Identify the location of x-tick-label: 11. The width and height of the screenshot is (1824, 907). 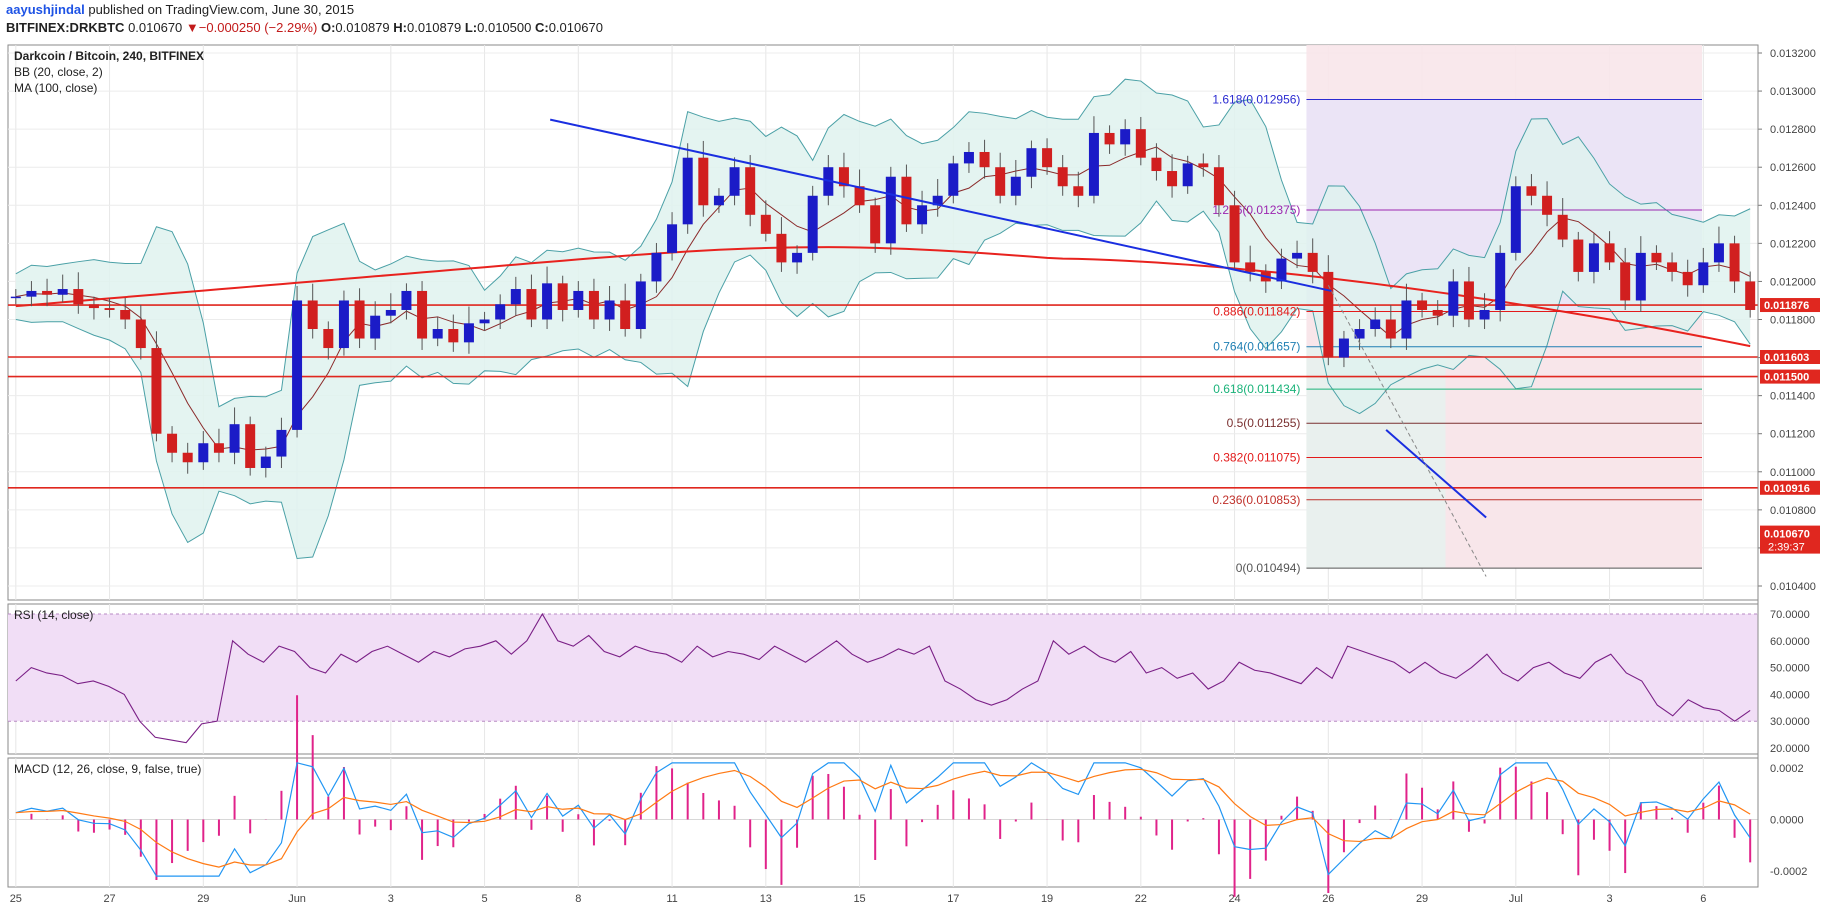
(671, 899).